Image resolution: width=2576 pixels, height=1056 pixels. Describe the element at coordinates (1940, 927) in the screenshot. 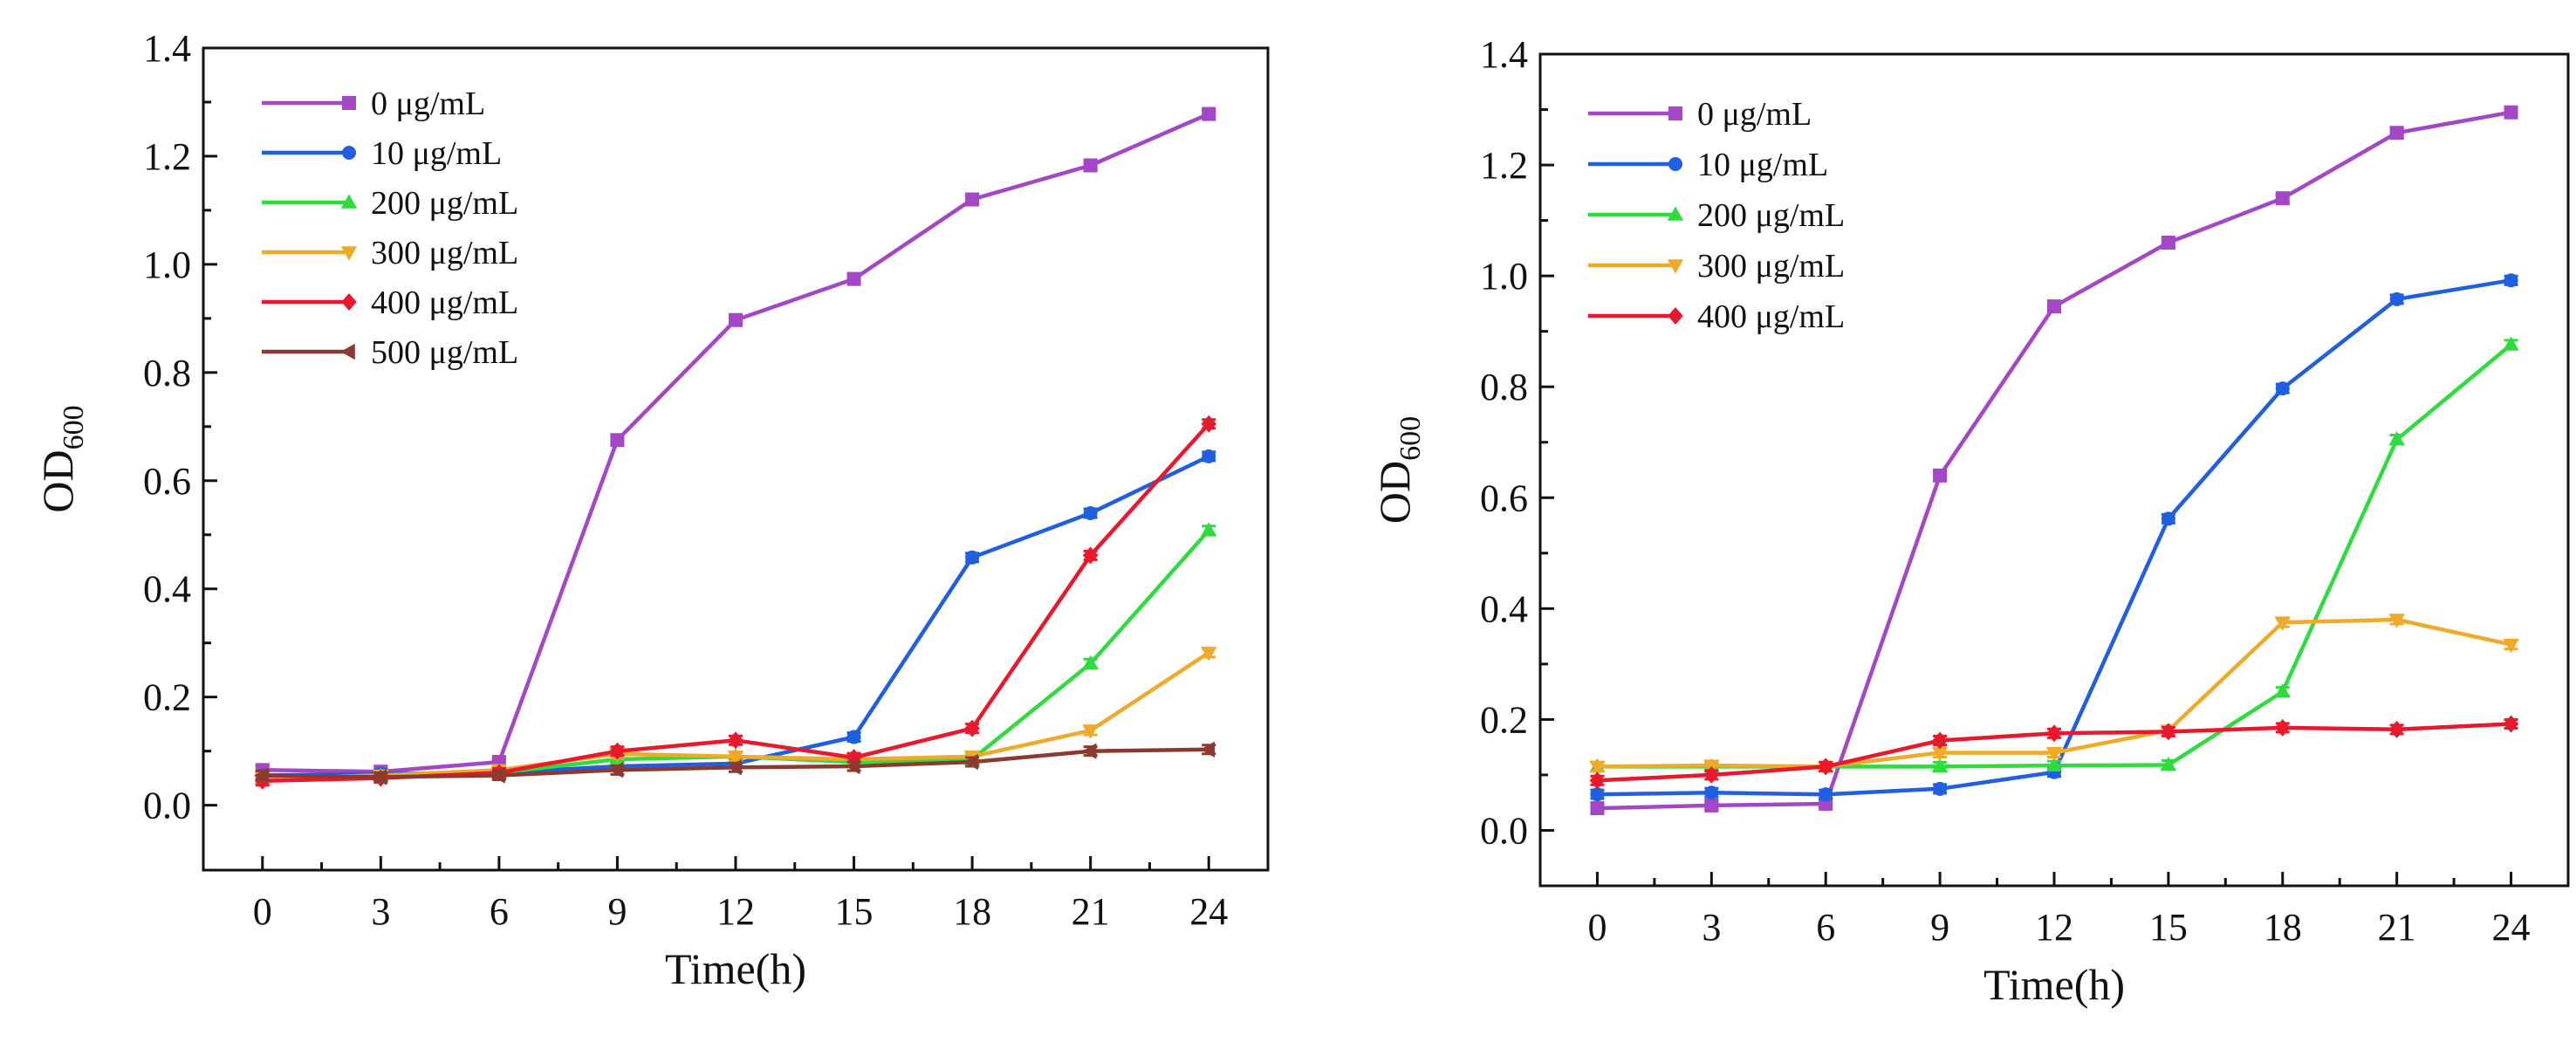

I see `x-tick-label: 9` at that location.